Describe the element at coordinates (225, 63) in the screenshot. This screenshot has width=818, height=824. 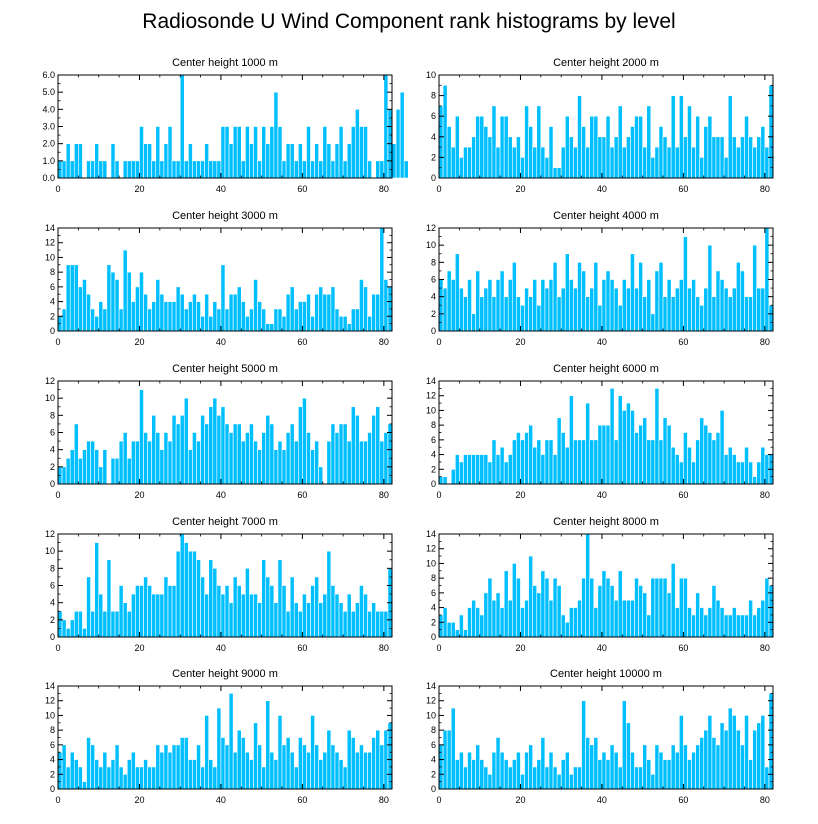
I see `panel-title: Center height 1000 m` at that location.